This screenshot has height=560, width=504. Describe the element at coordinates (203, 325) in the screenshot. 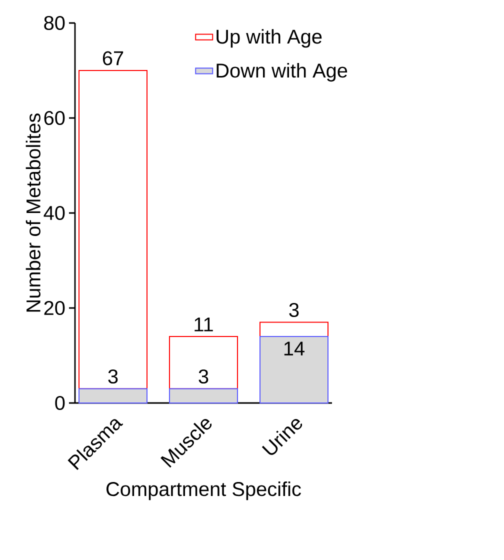

I see `data-label: 11` at that location.